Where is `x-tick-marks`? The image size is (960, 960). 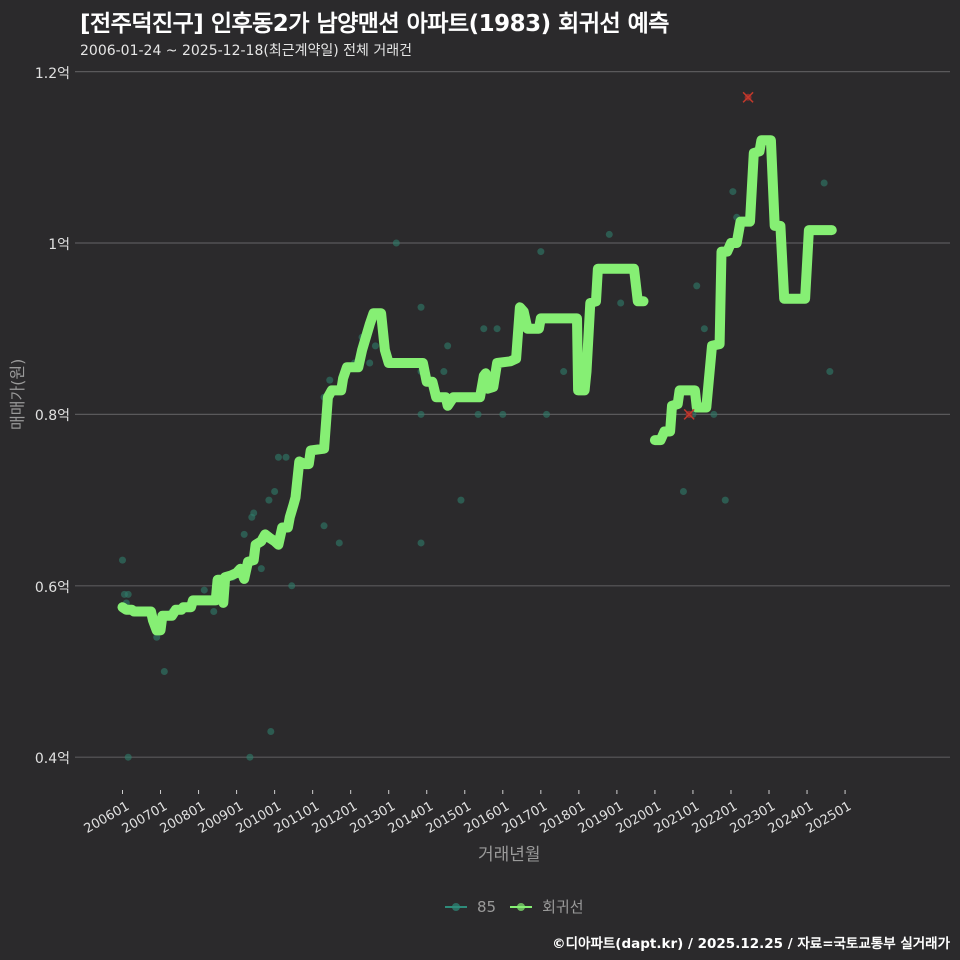
x-tick-marks is located at coordinates (484, 792).